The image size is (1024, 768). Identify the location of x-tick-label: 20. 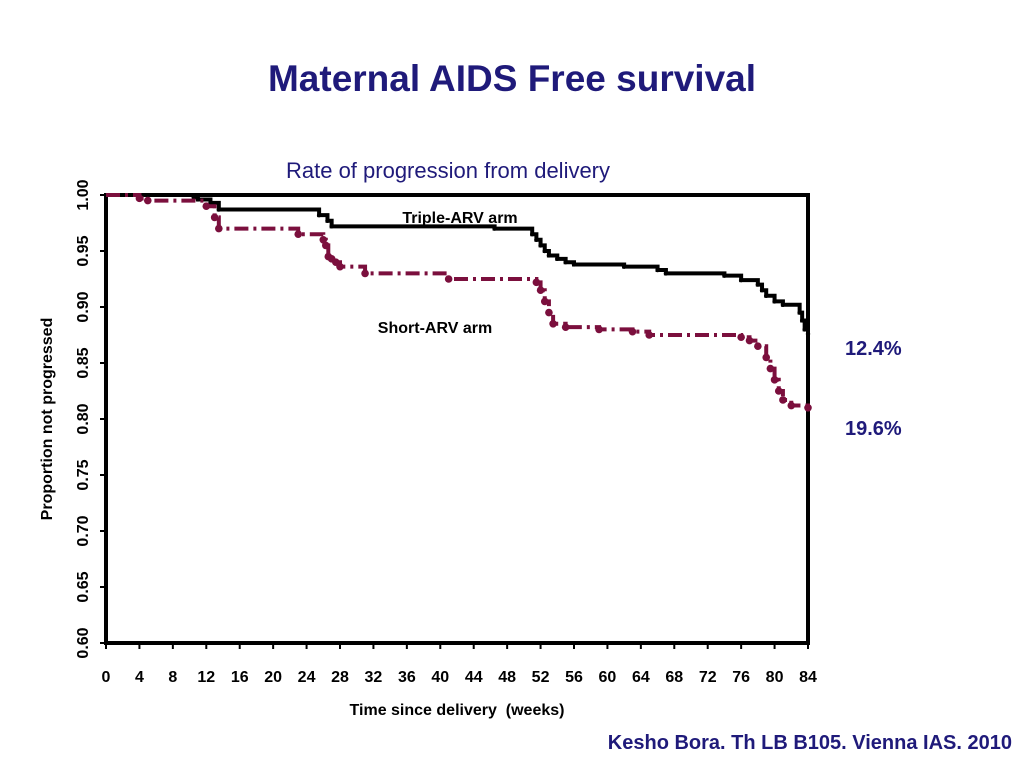
(273, 677).